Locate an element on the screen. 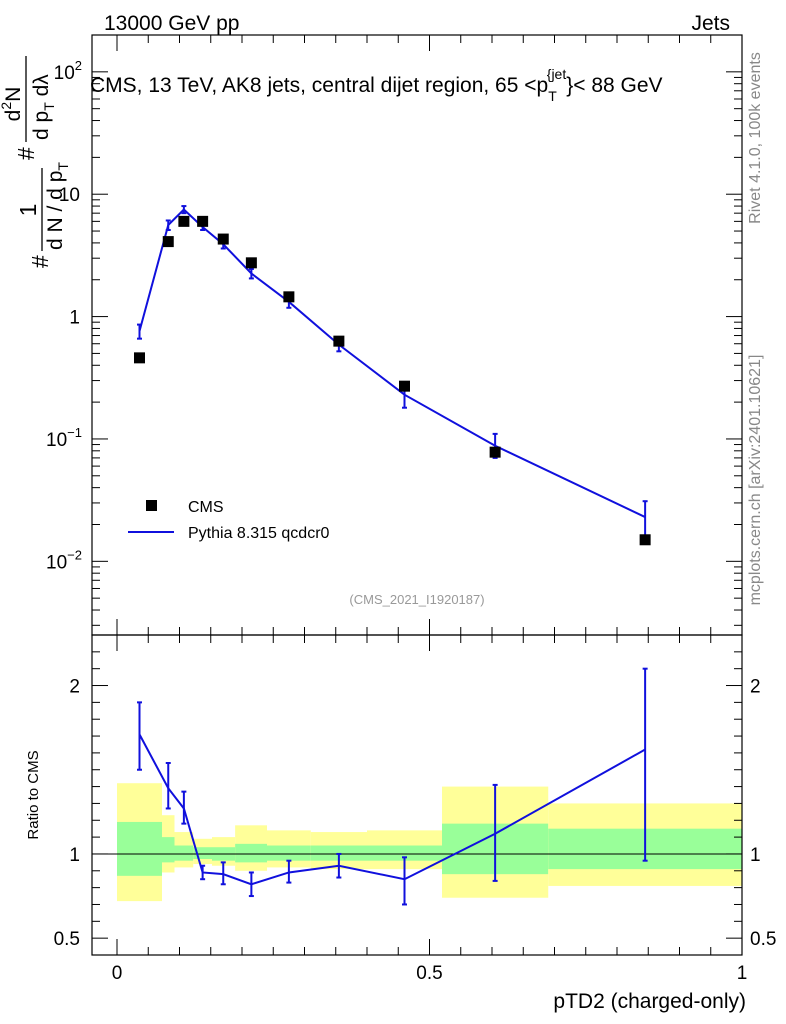 The height and width of the screenshot is (1024, 786). main-y-label: # 1 d N / d pT # d2N d pT dλ is located at coordinates (35, 162).